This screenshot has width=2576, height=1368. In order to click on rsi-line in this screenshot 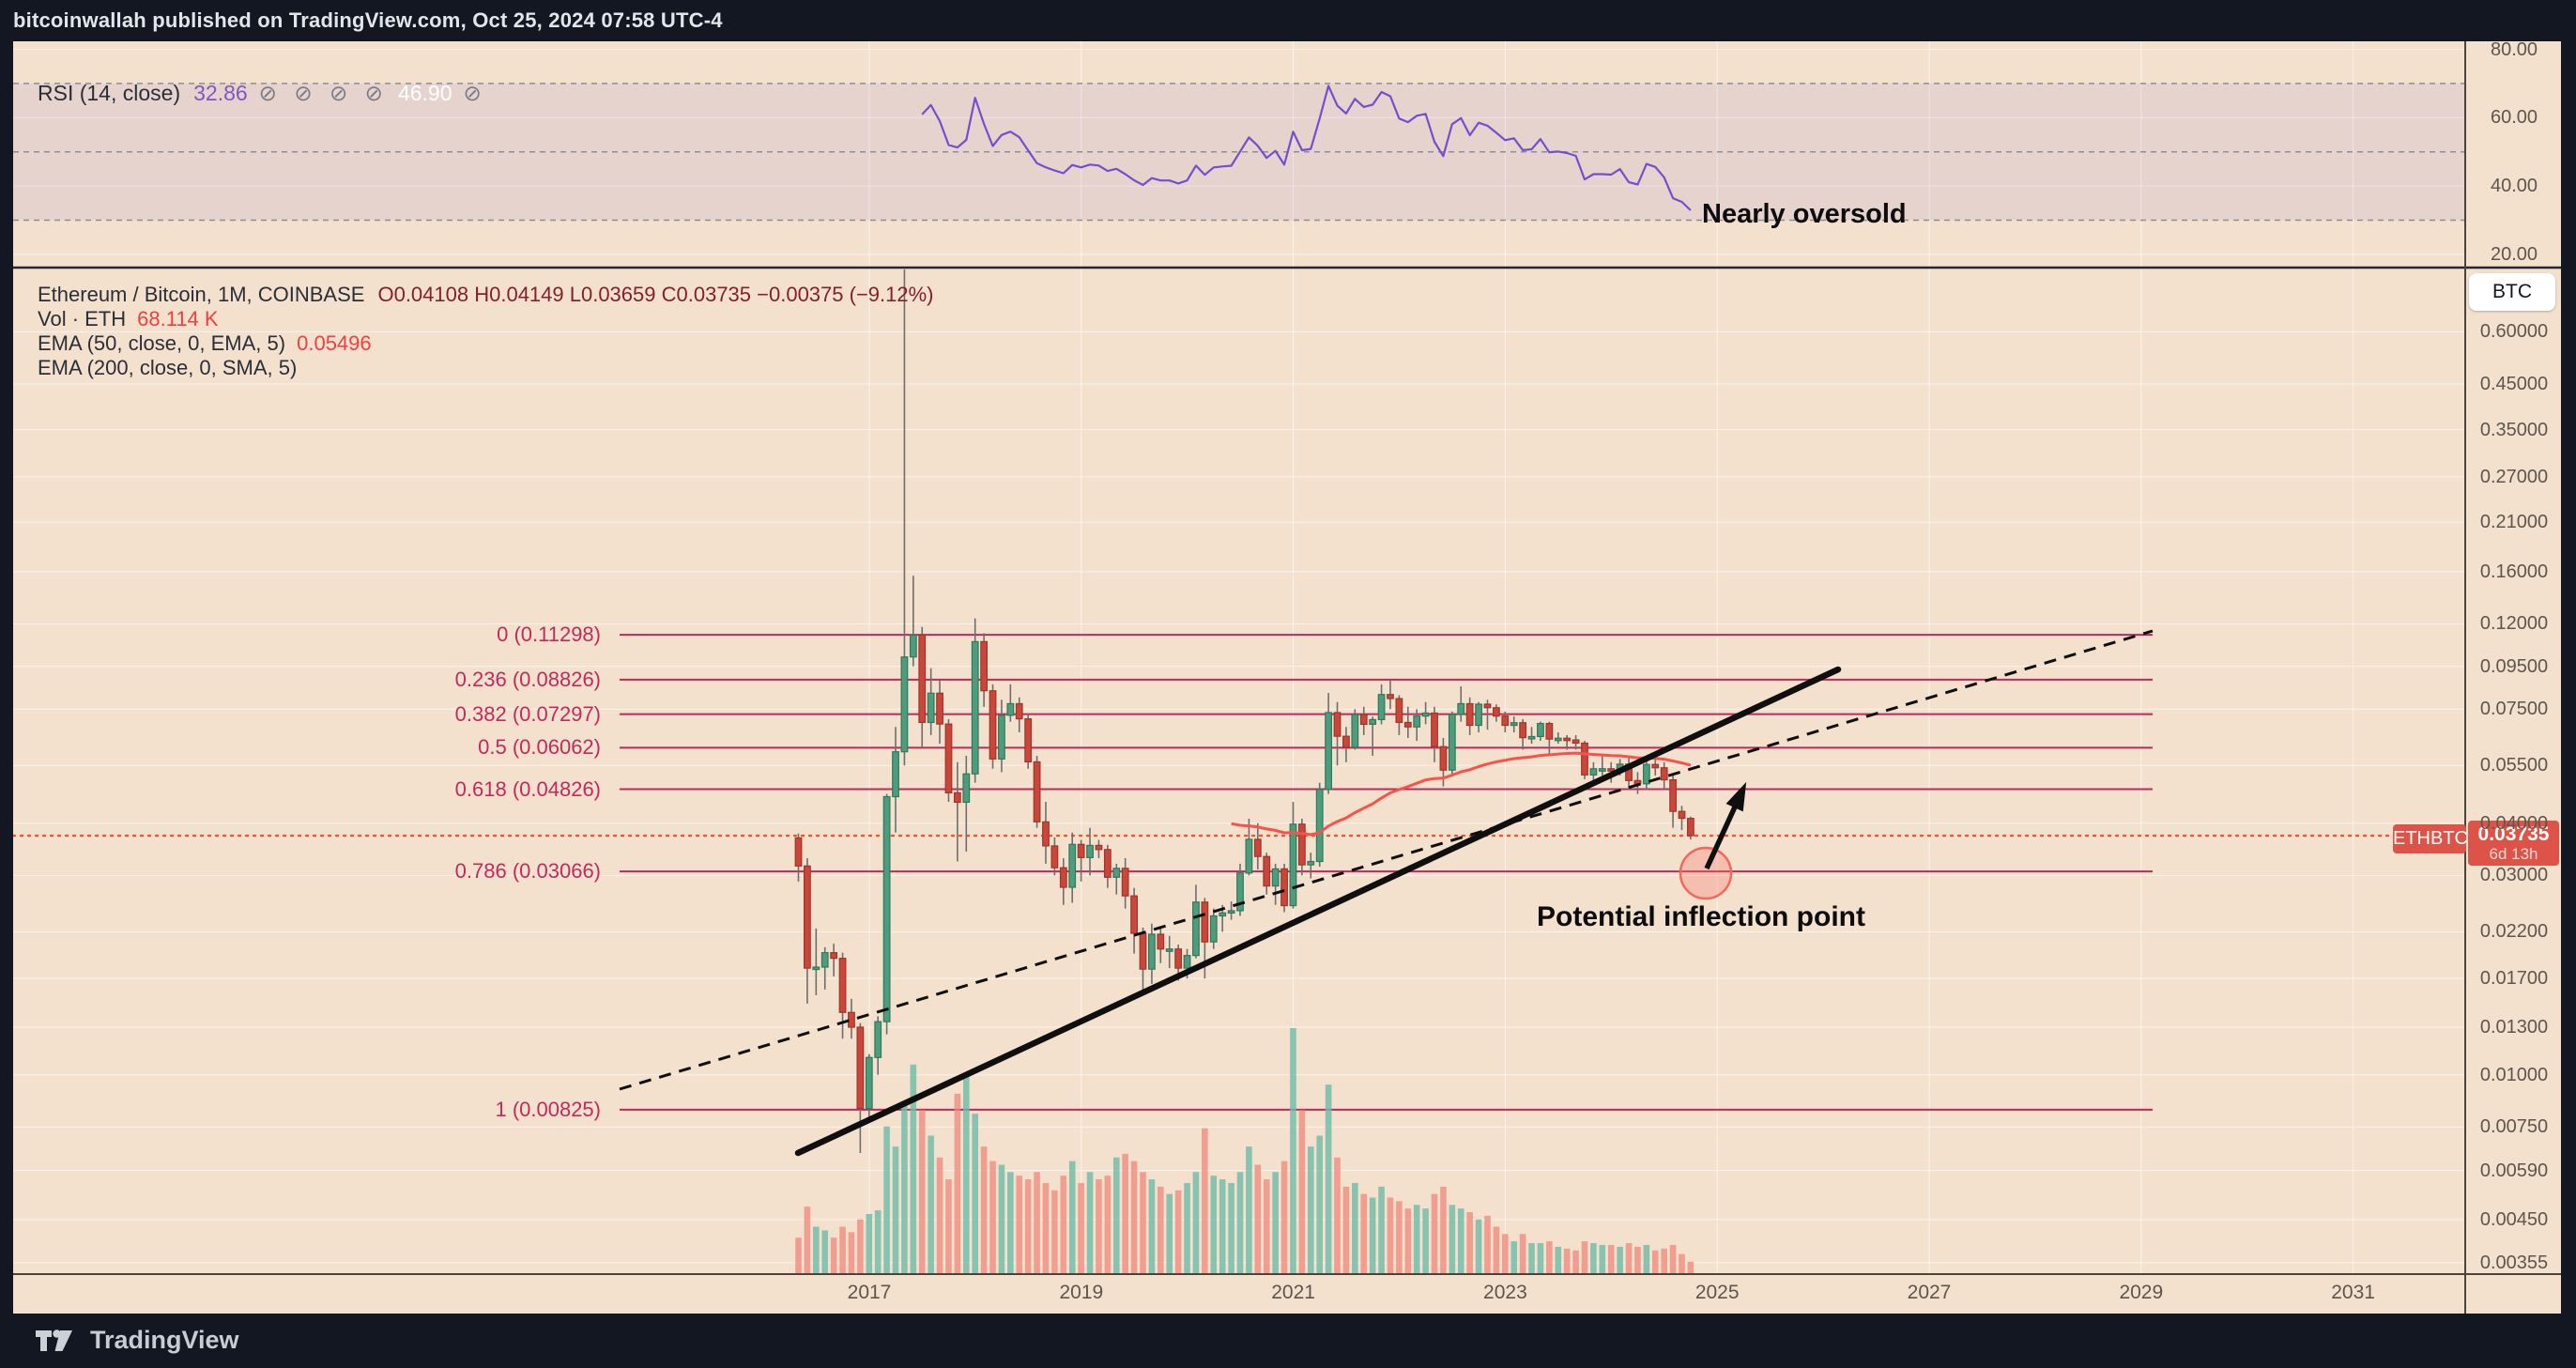, I will do `click(1307, 148)`.